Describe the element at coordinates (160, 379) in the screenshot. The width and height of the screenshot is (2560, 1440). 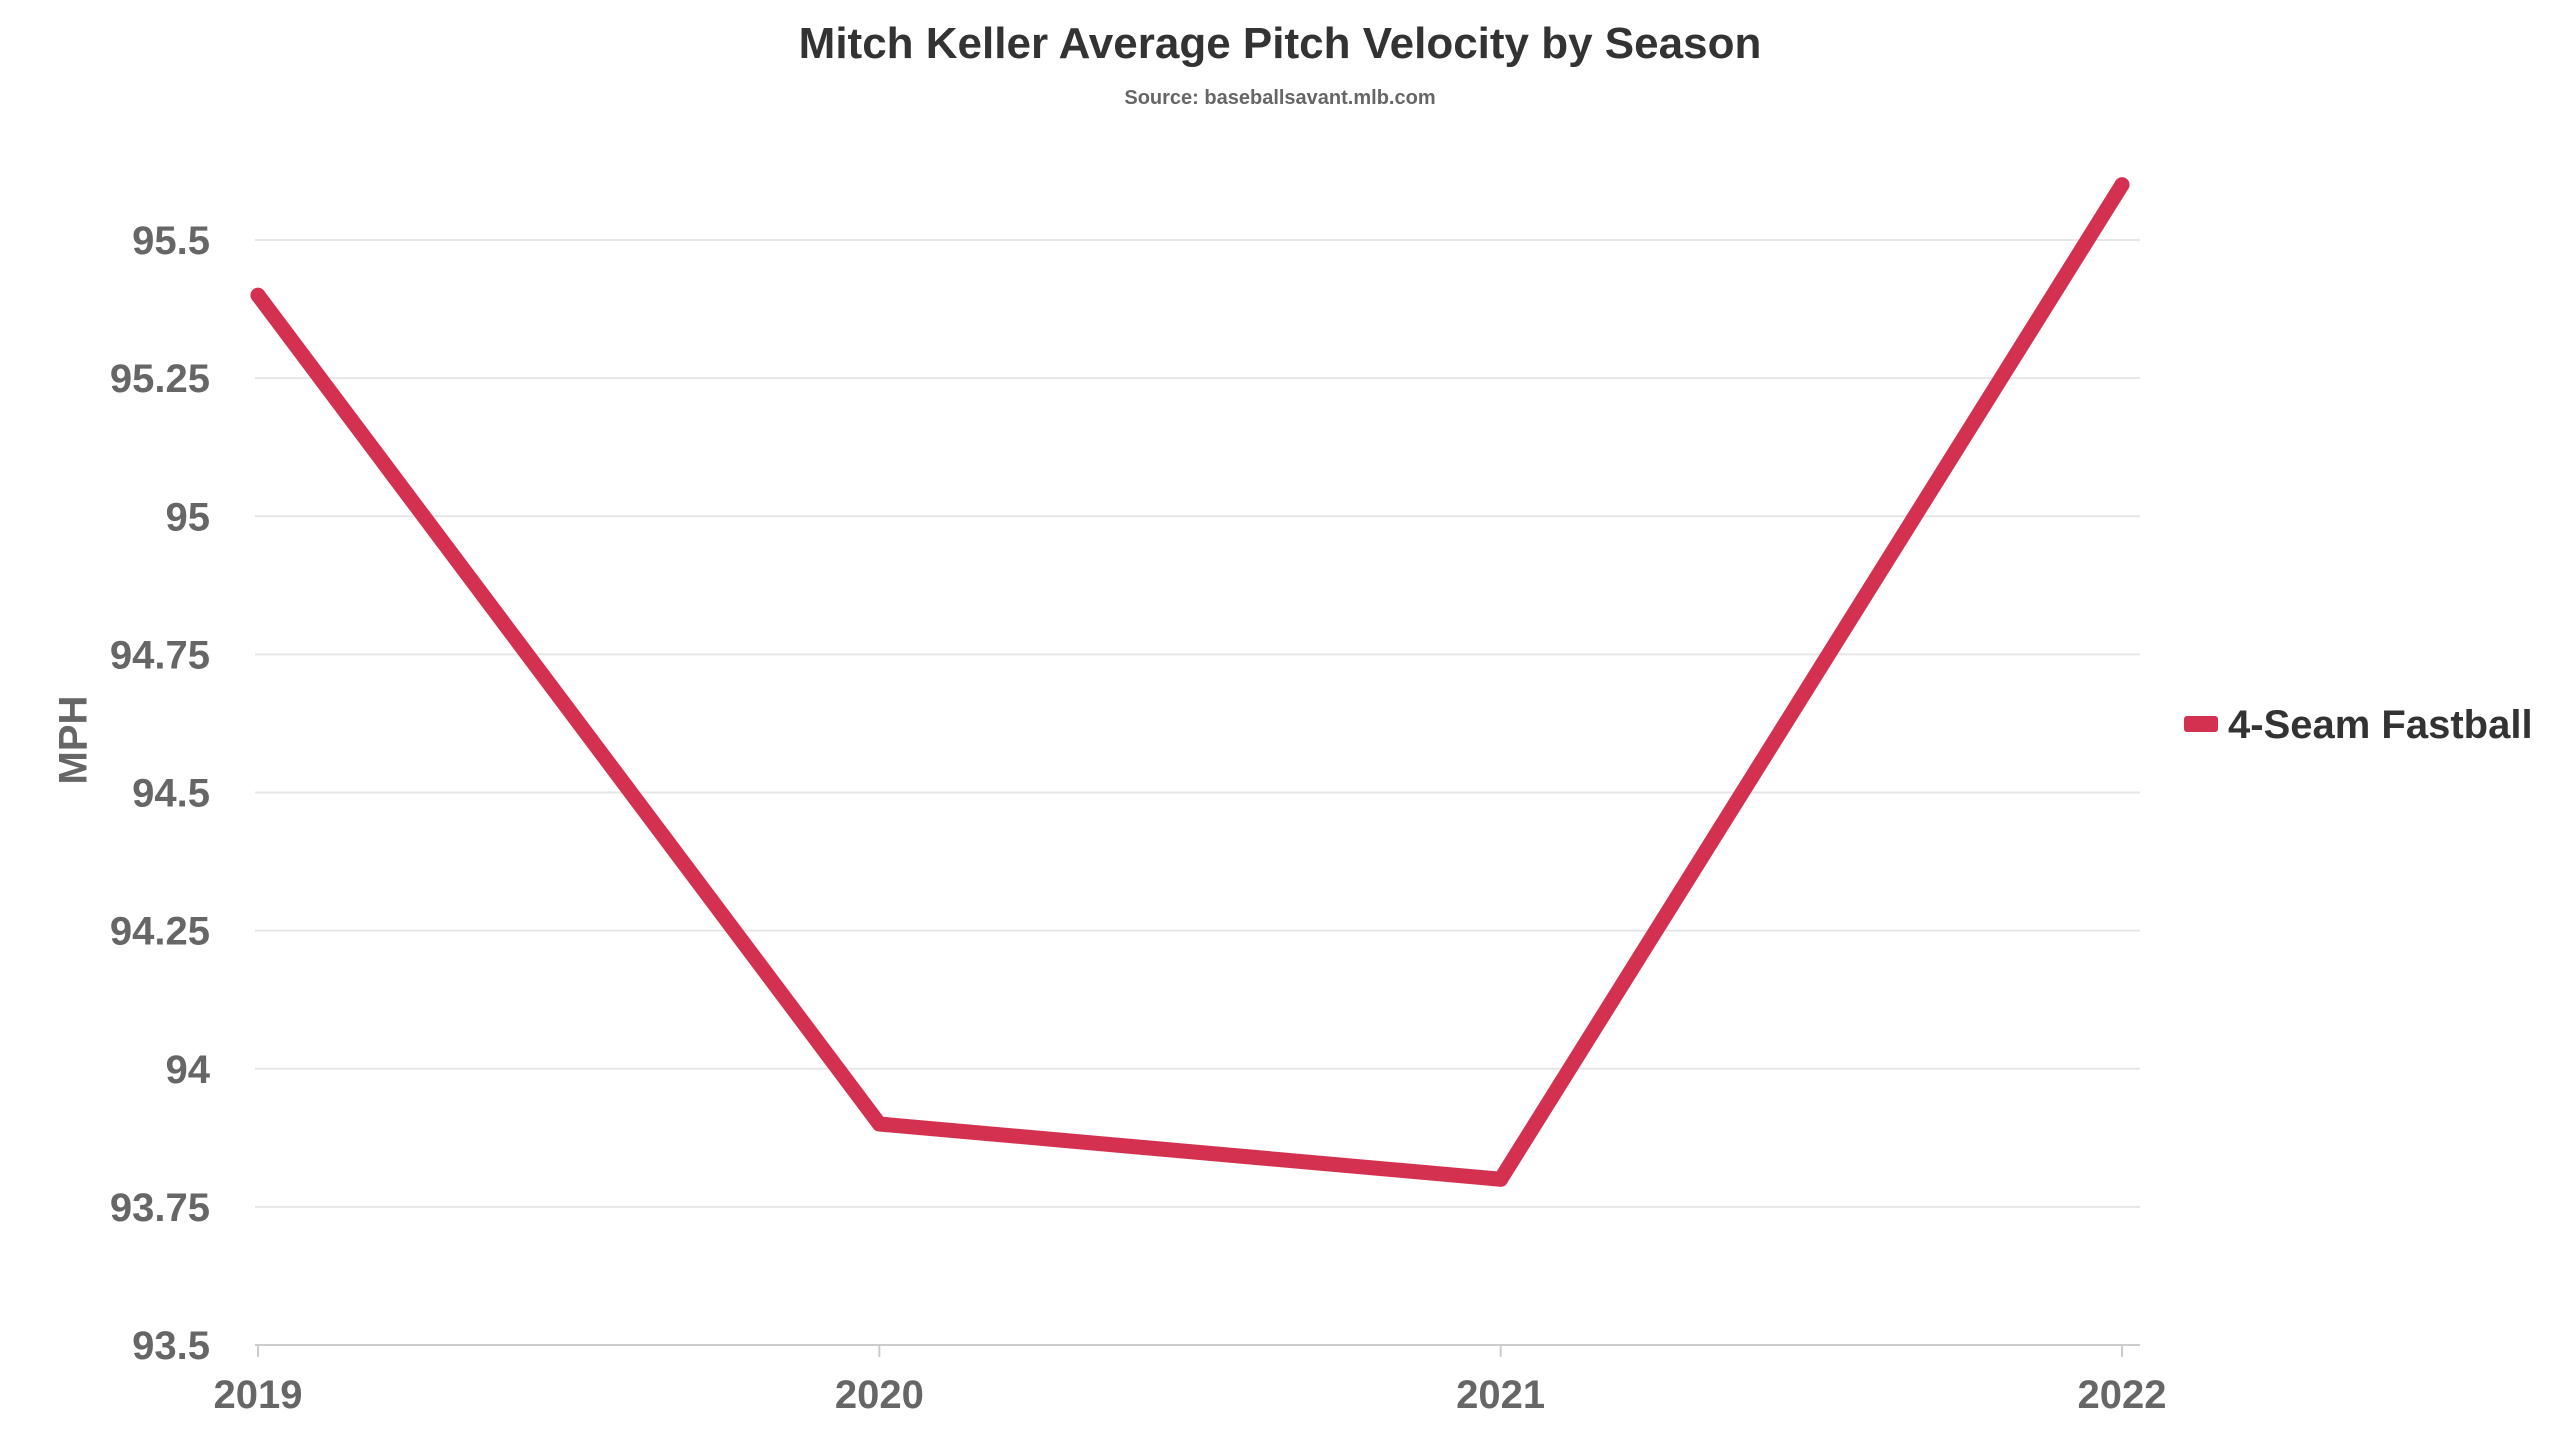
I see `y-tick-label: 95.25` at that location.